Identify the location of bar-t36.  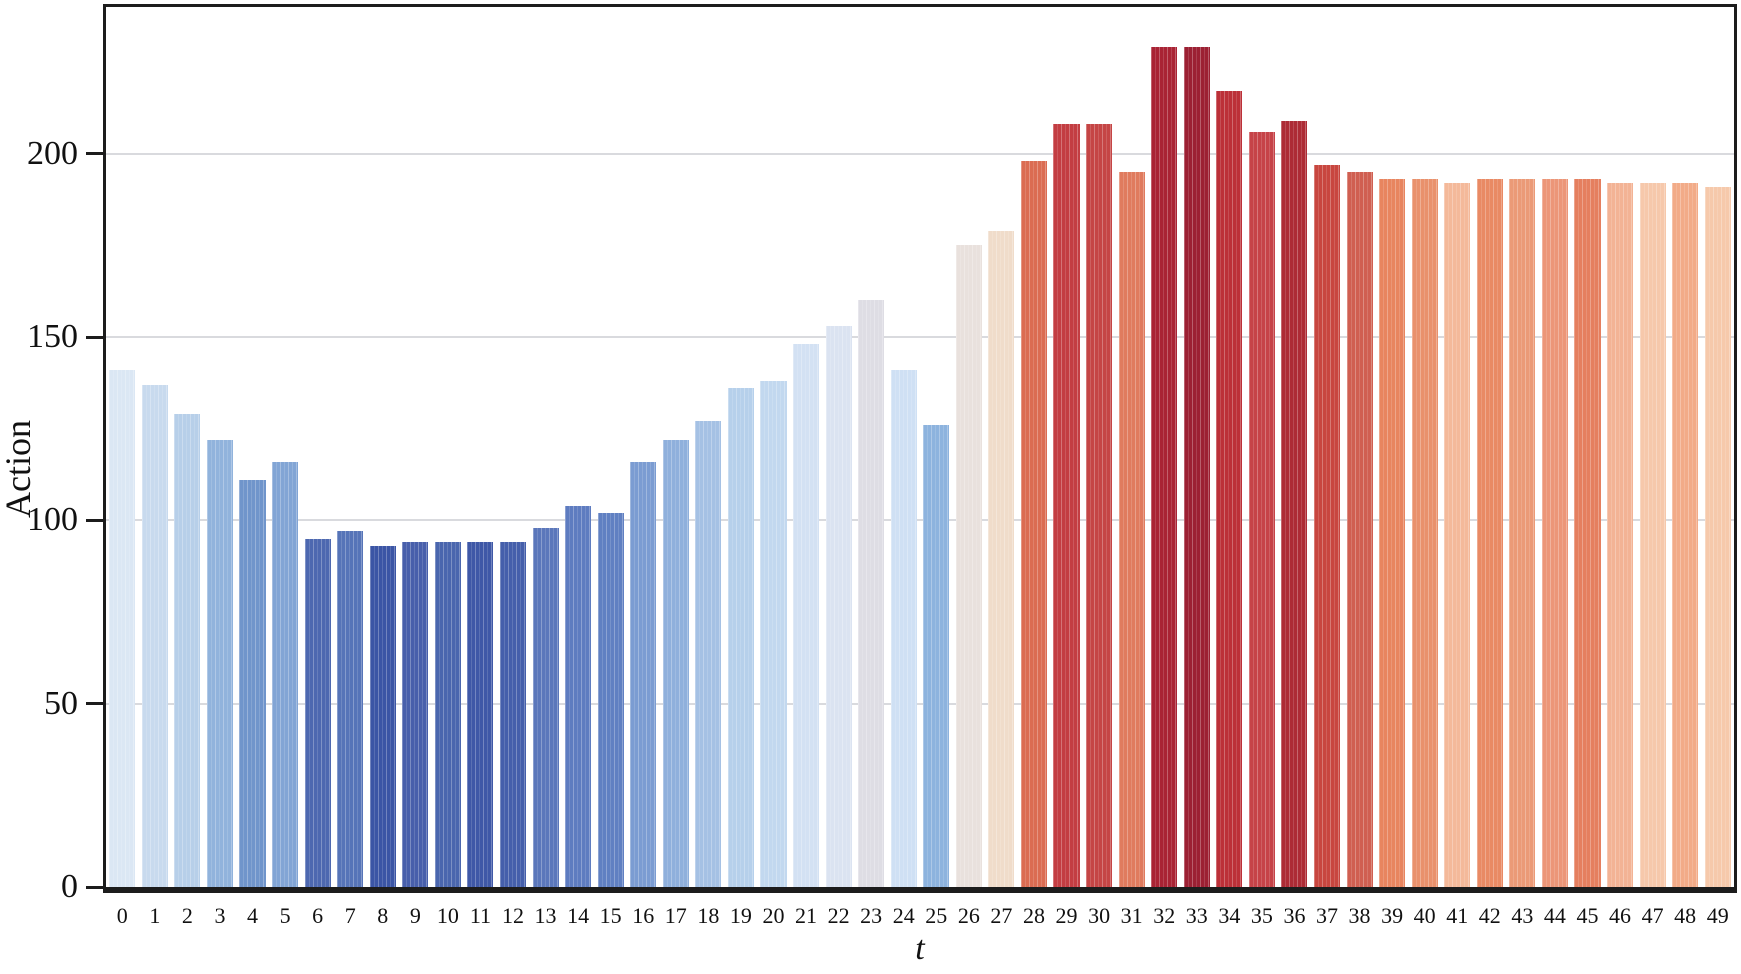
(1294, 503).